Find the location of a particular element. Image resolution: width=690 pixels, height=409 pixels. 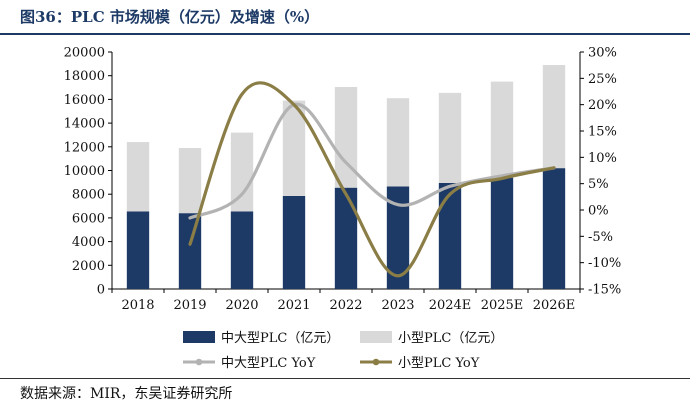

chart-title: 图36：PLC 市场规模（亿元）及增速（%） is located at coordinates (170, 17).